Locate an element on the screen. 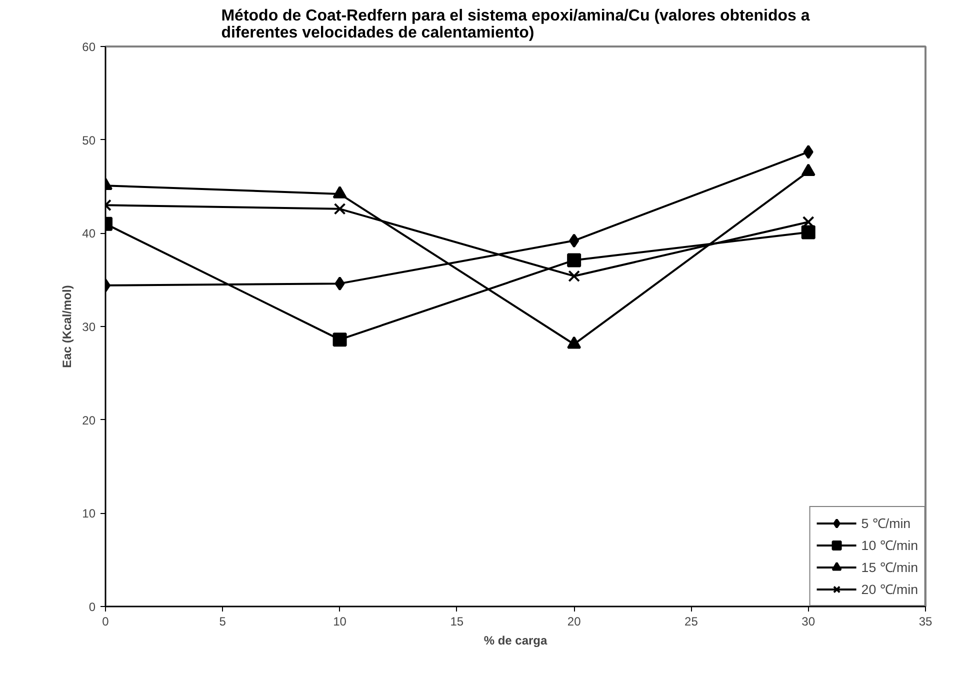  y-tick-label: 0 is located at coordinates (92, 607).